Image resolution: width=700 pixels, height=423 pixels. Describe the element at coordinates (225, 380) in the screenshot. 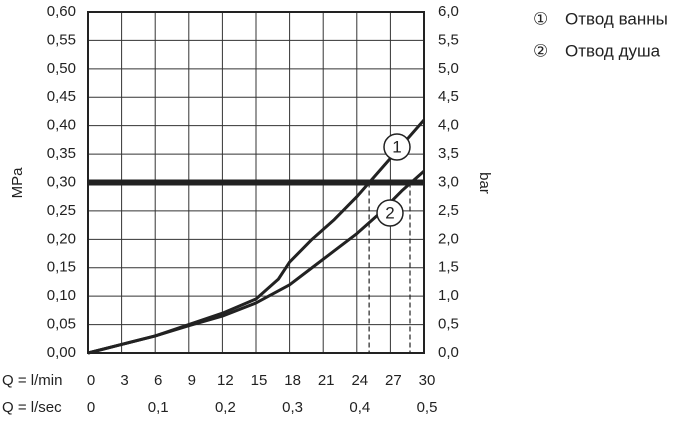

I see `x-tick-label: 12` at that location.